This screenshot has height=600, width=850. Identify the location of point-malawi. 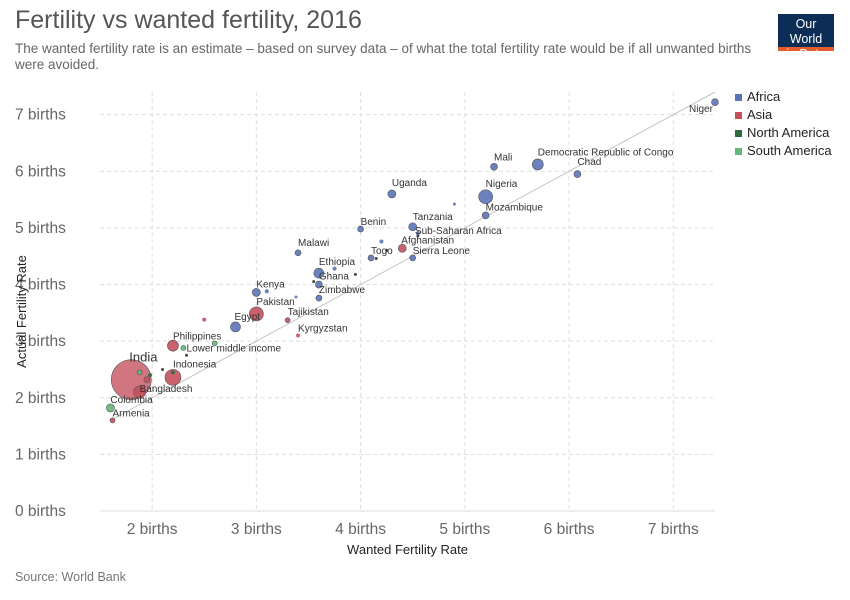
(298, 253).